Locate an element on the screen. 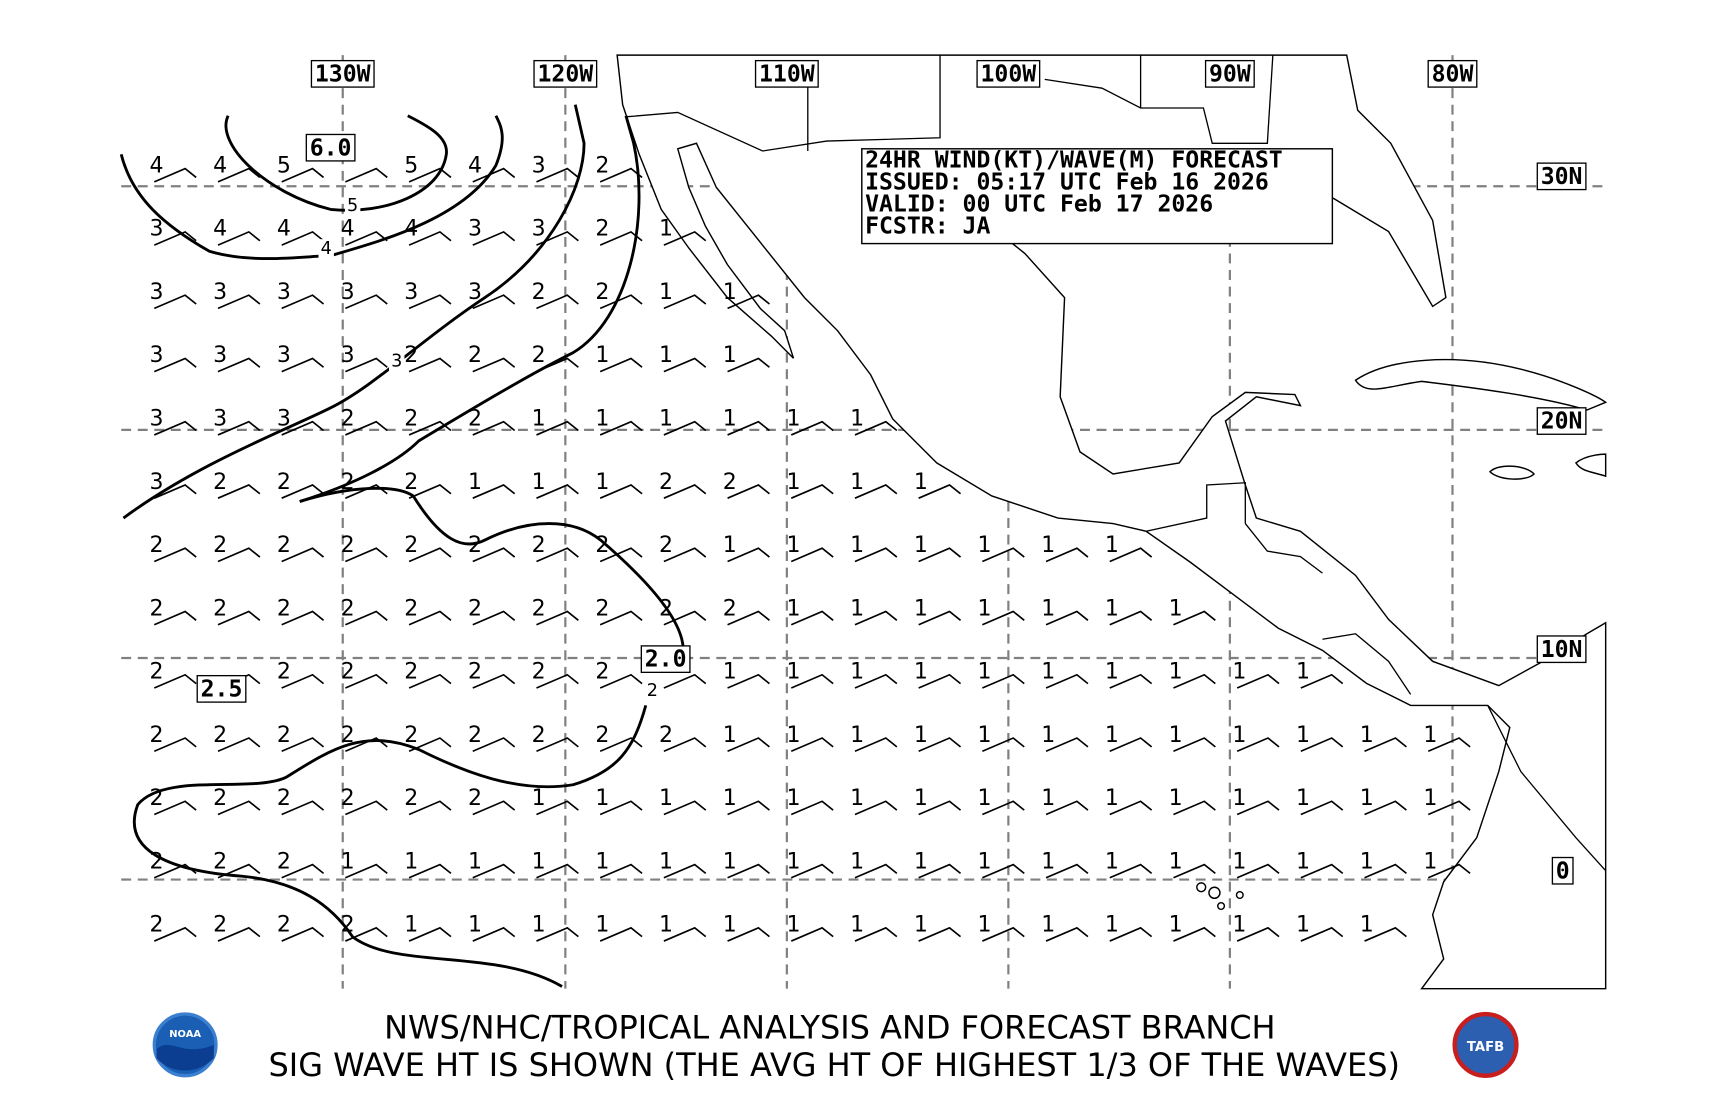 The width and height of the screenshot is (1728, 1100). jamaica is located at coordinates (1512, 472).